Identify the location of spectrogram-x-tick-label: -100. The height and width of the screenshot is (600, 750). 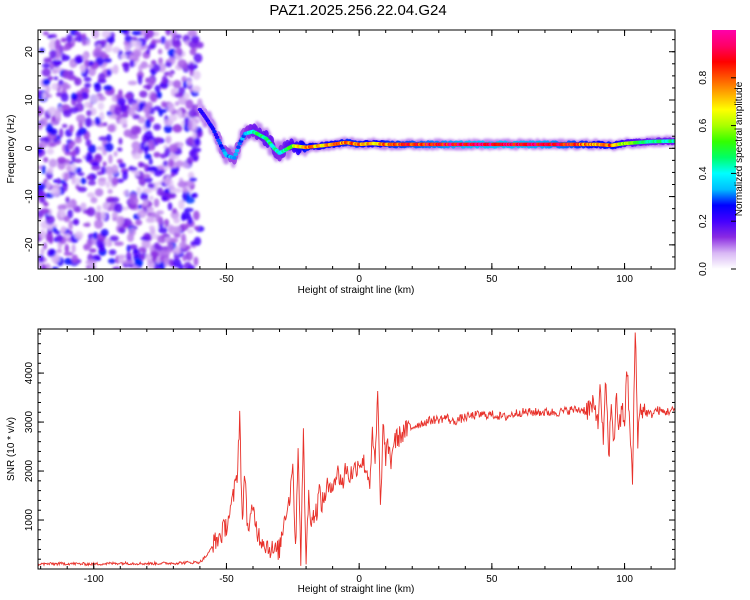
(94, 279).